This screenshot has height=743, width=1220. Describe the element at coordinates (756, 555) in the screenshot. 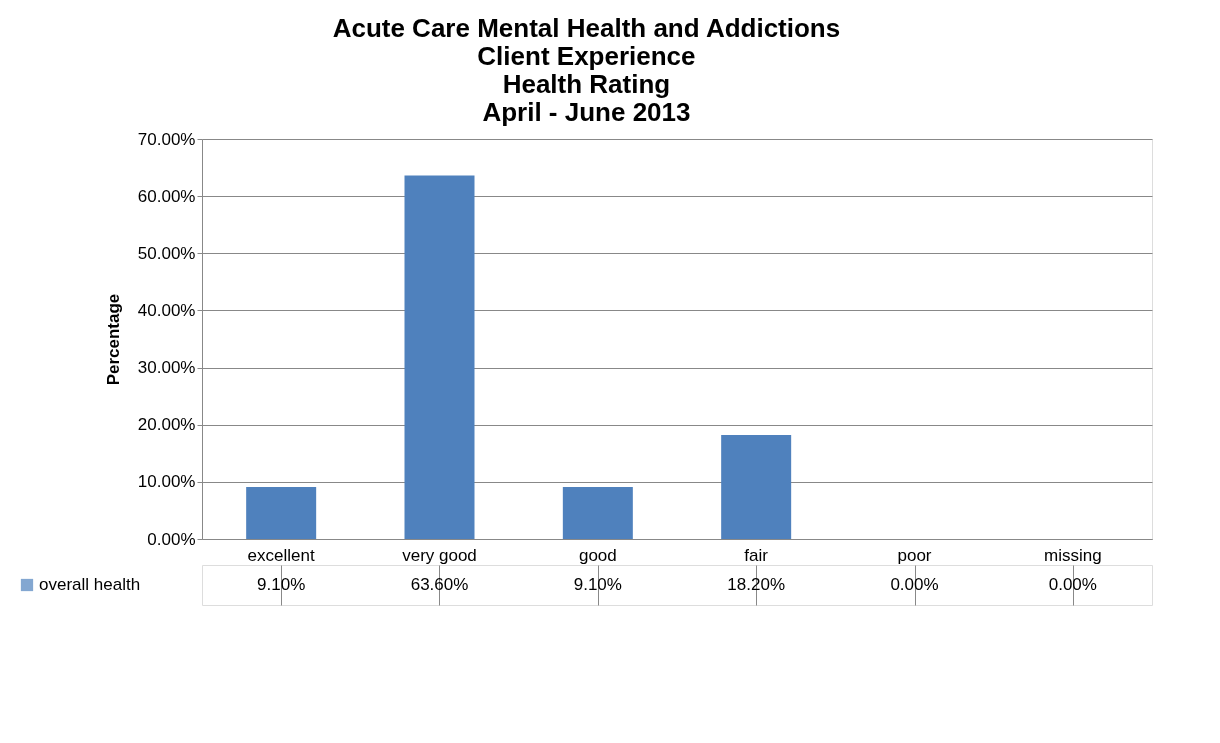

I see `x-tick-label: fair` at that location.